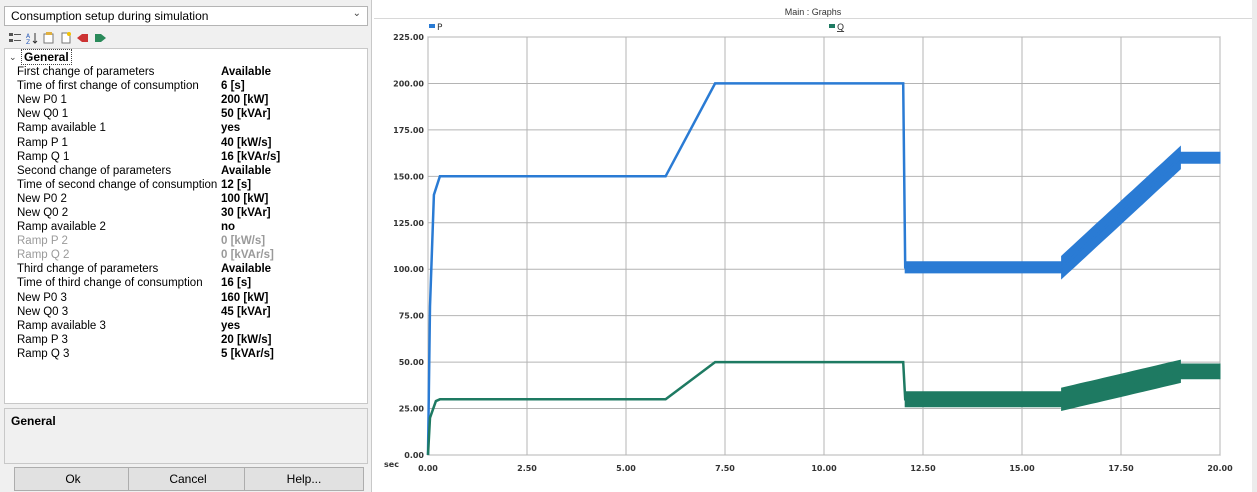  Describe the element at coordinates (15, 38) in the screenshot. I see `categorized-icon` at that location.